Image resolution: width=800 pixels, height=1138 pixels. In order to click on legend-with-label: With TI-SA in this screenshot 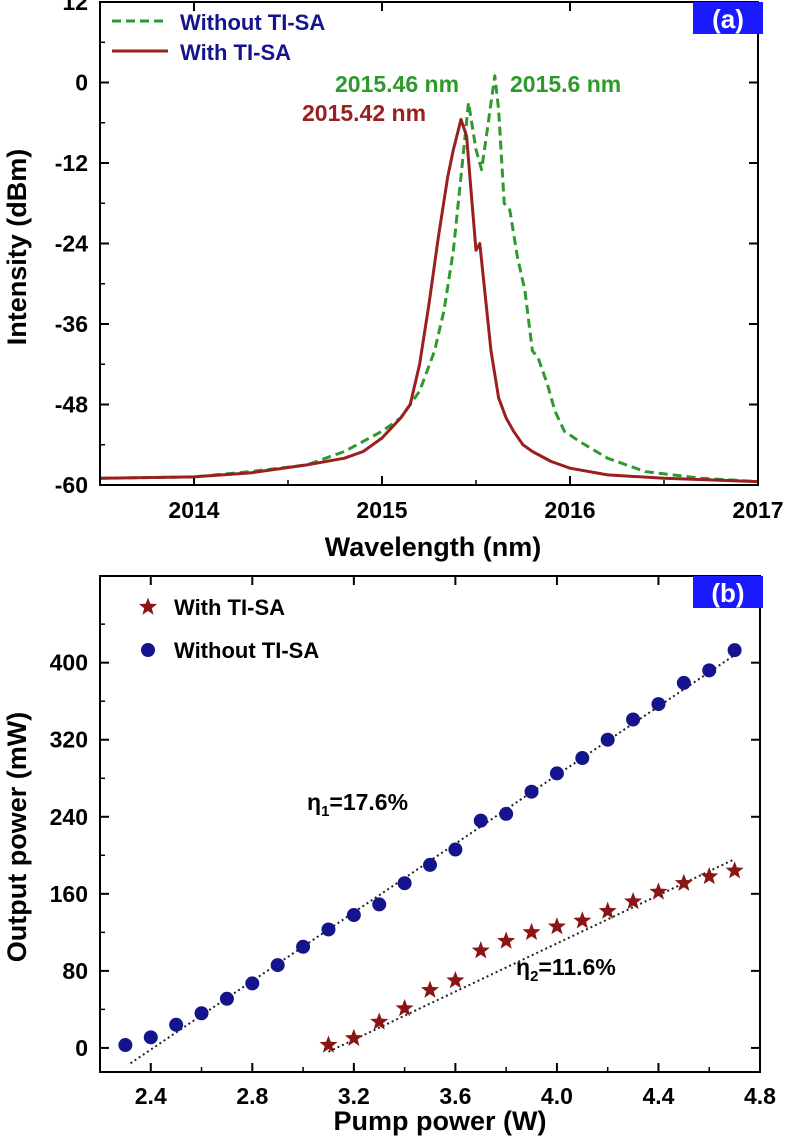, I will do `click(235, 52)`.